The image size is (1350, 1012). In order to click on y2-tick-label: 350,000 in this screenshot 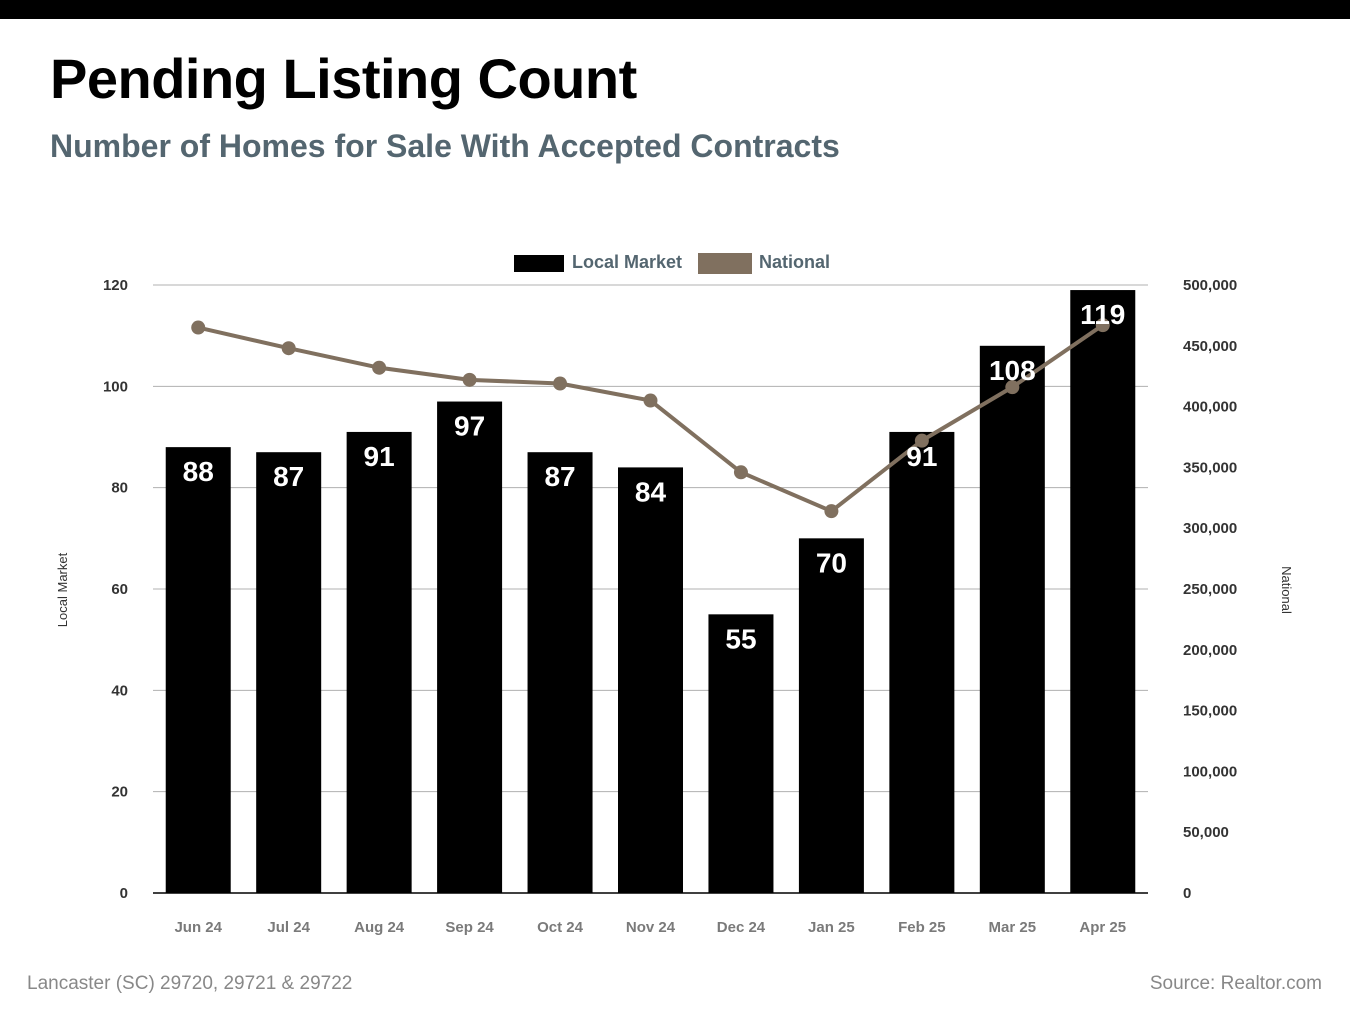, I will do `click(1210, 467)`.